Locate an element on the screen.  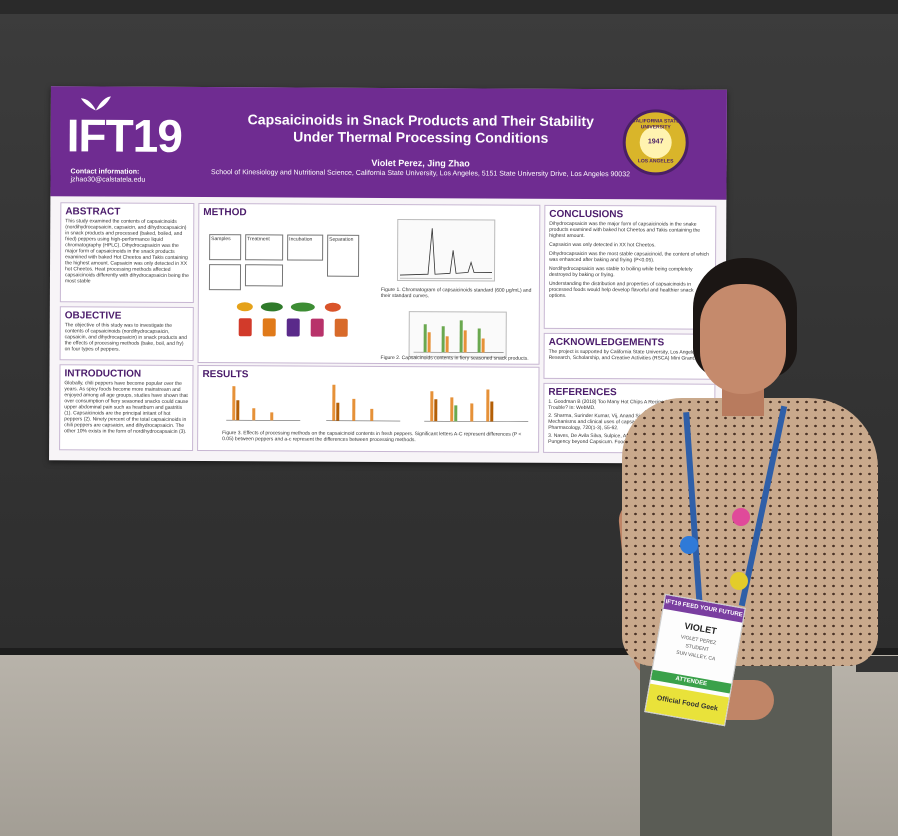
abstract-heading: ABSTRACT is located at coordinates (93, 212).